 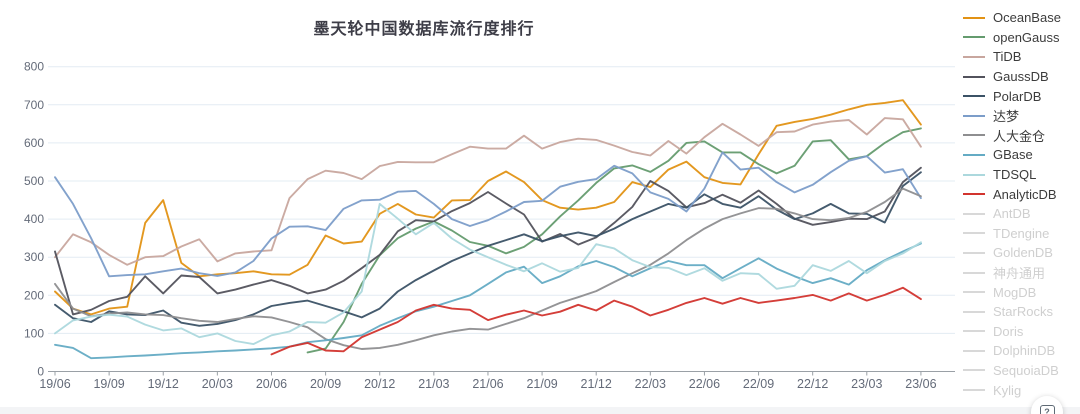 I want to click on help-icon: ?, so click(x=1047, y=409).